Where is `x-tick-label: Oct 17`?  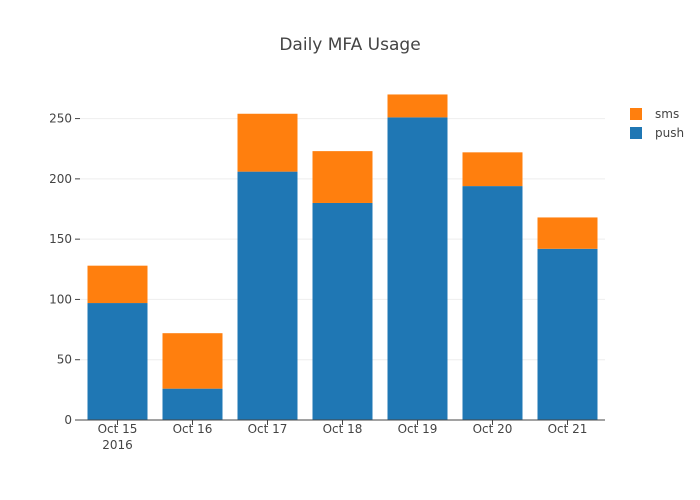
x-tick-label: Oct 17 is located at coordinates (268, 429).